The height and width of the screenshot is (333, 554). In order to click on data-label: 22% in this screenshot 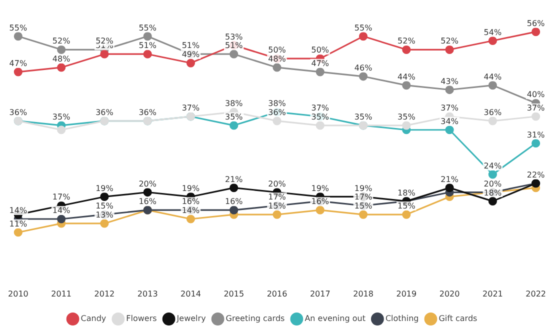, I will do `click(536, 175)`.